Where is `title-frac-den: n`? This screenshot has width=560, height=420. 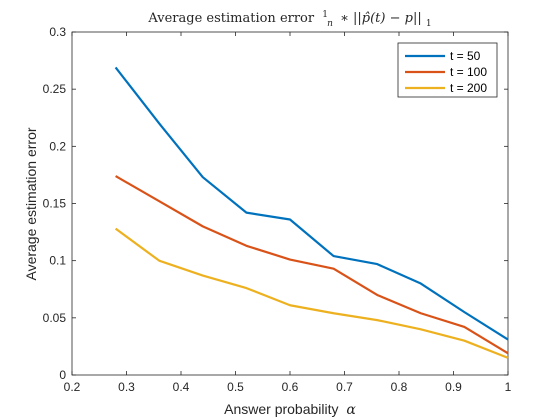
title-frac-den: n is located at coordinates (330, 24).